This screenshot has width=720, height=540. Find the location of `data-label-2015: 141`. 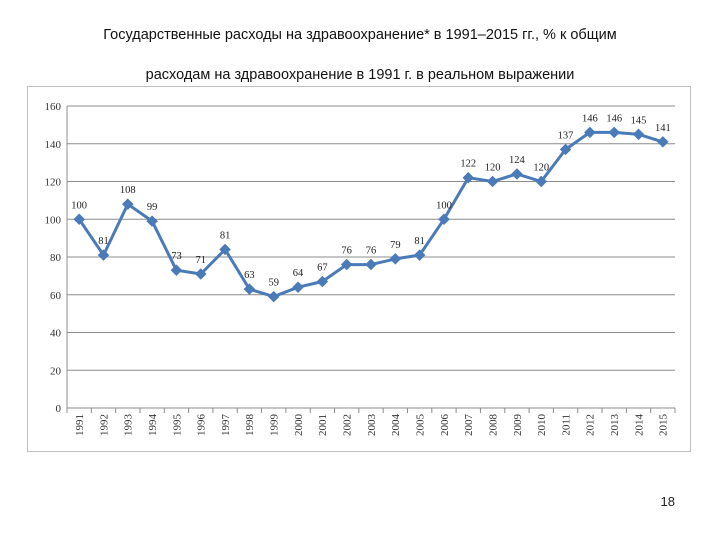

data-label-2015: 141 is located at coordinates (663, 128).